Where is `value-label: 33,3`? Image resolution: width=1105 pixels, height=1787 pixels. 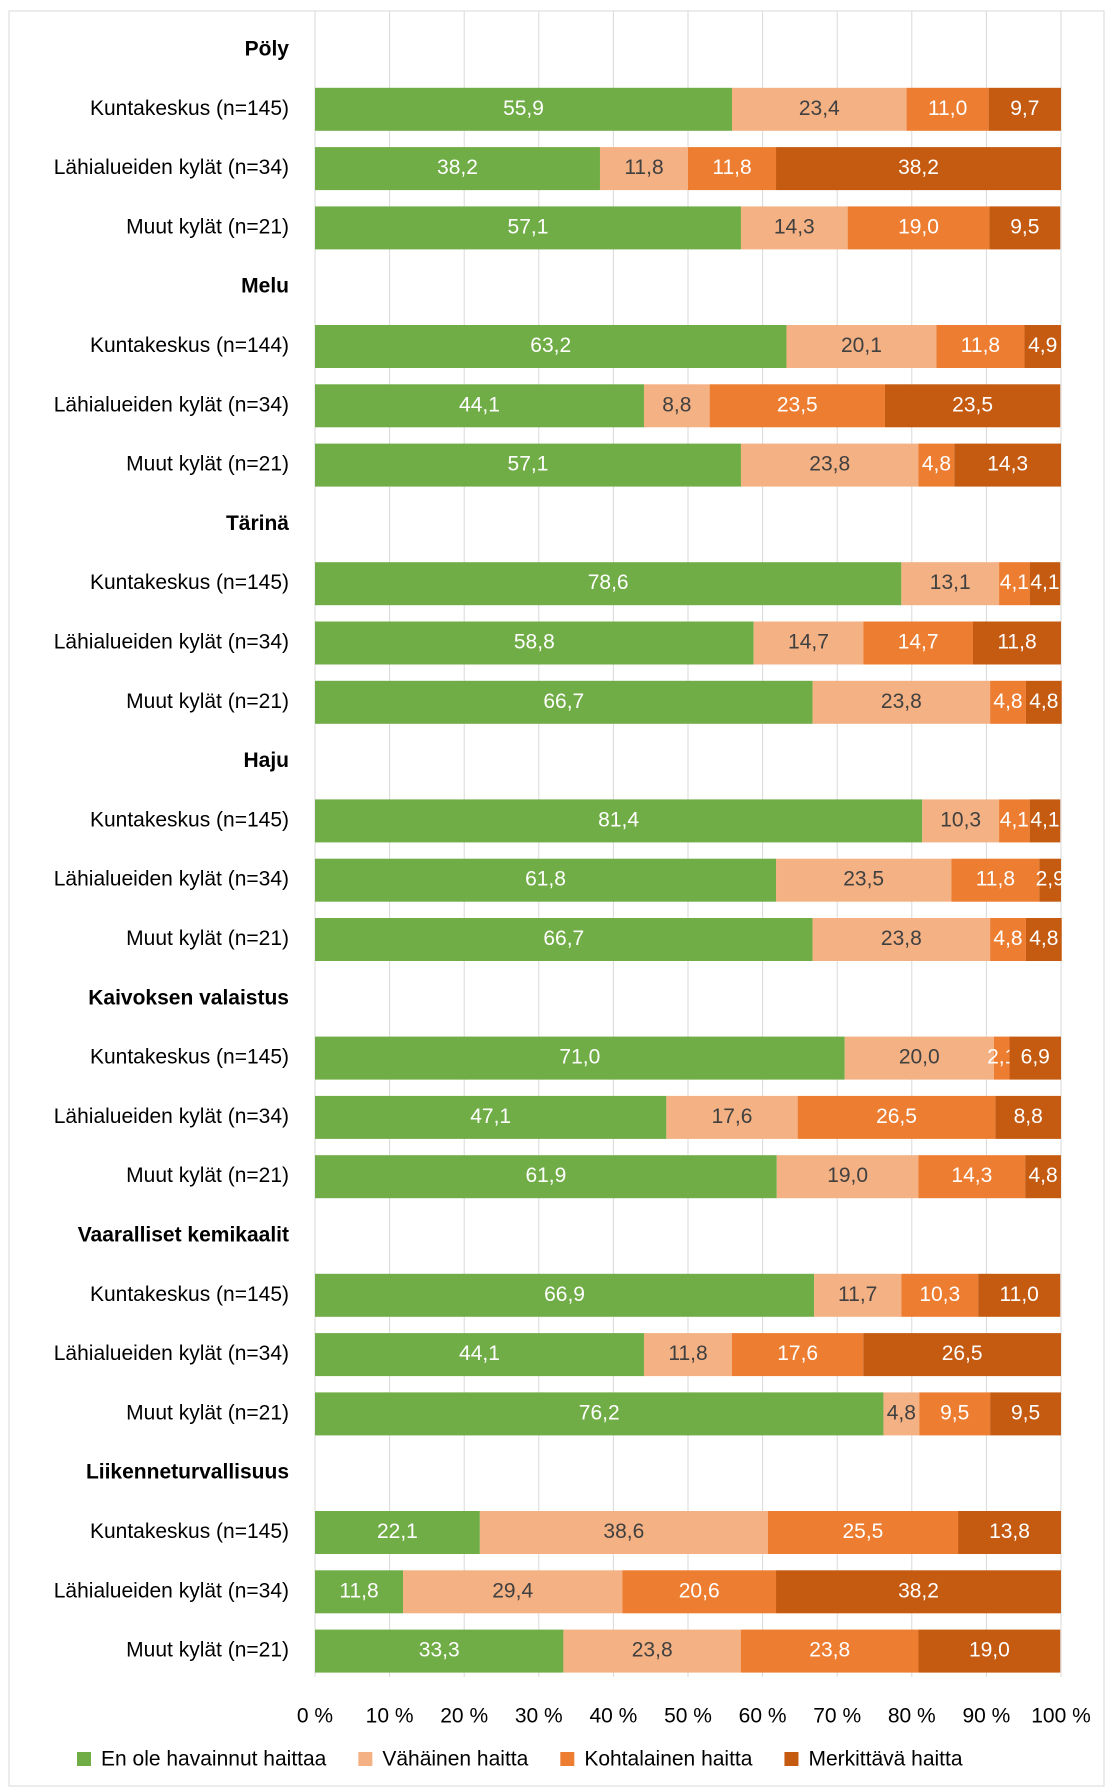
value-label: 33,3 is located at coordinates (439, 1650).